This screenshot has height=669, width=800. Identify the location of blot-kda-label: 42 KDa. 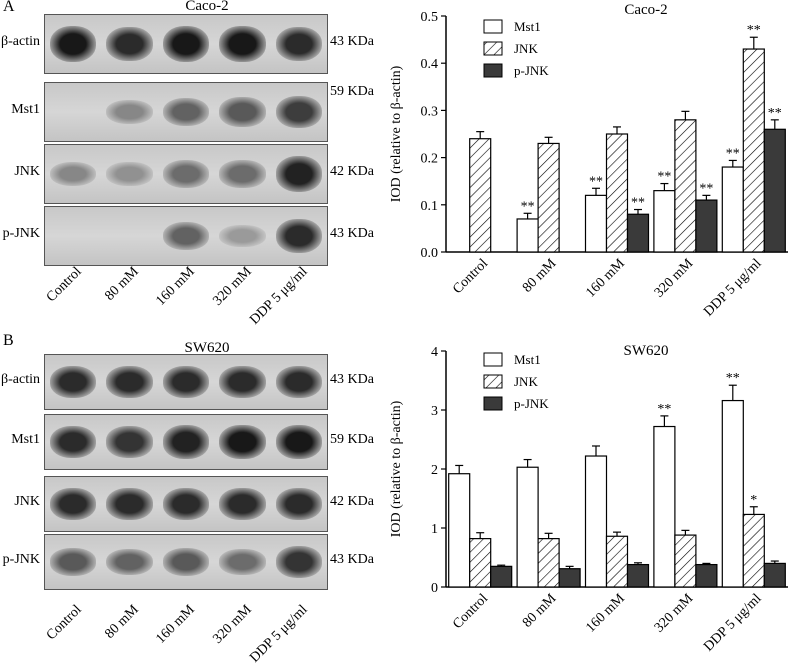
(352, 501).